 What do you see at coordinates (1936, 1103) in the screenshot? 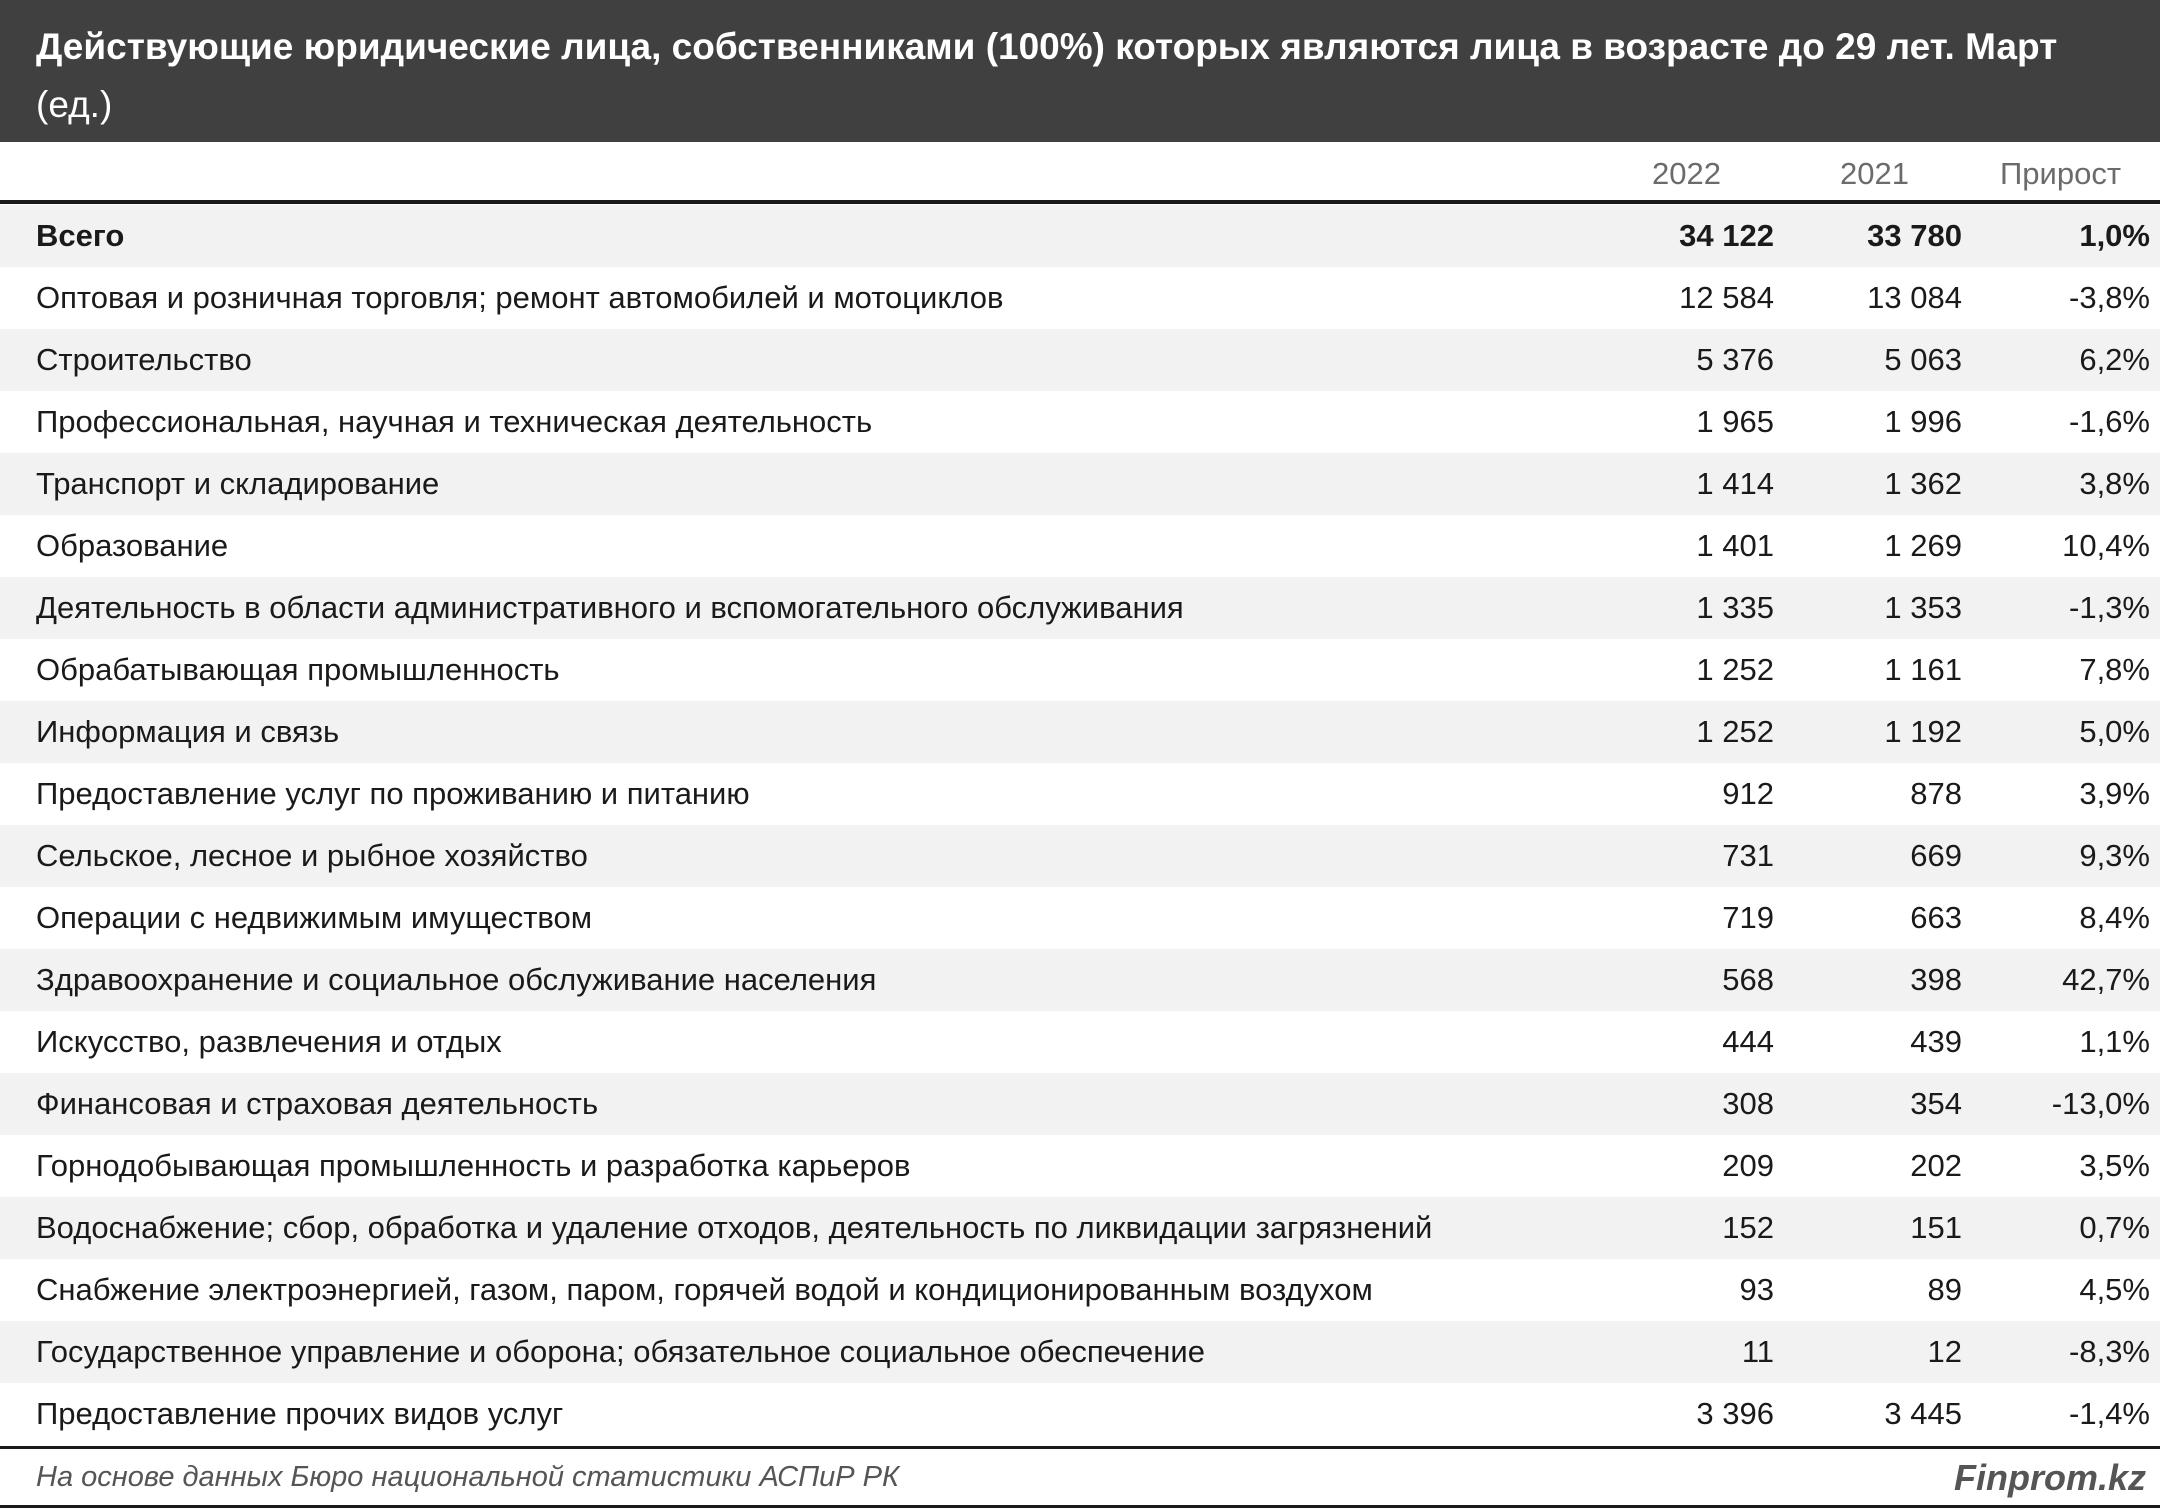
I see `cell-2021: 354` at bounding box center [1936, 1103].